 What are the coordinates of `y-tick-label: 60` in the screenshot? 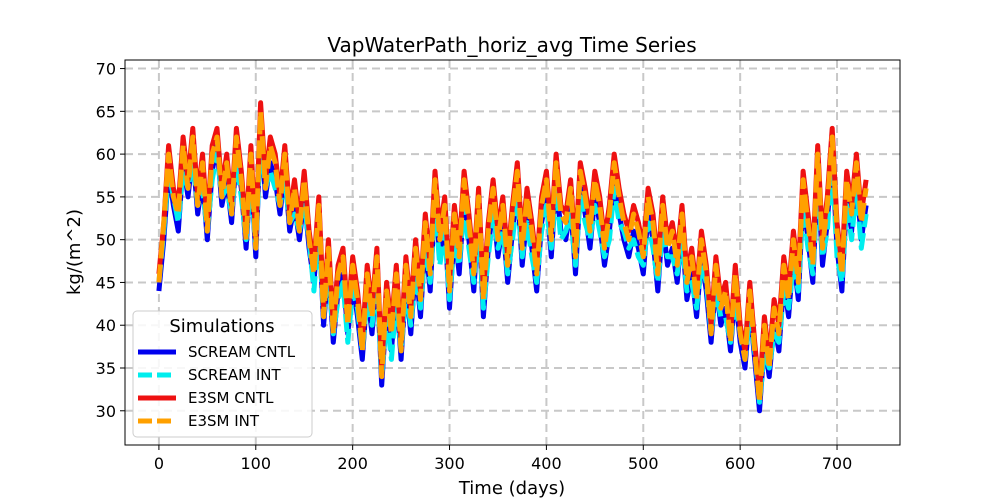 It's located at (106, 154).